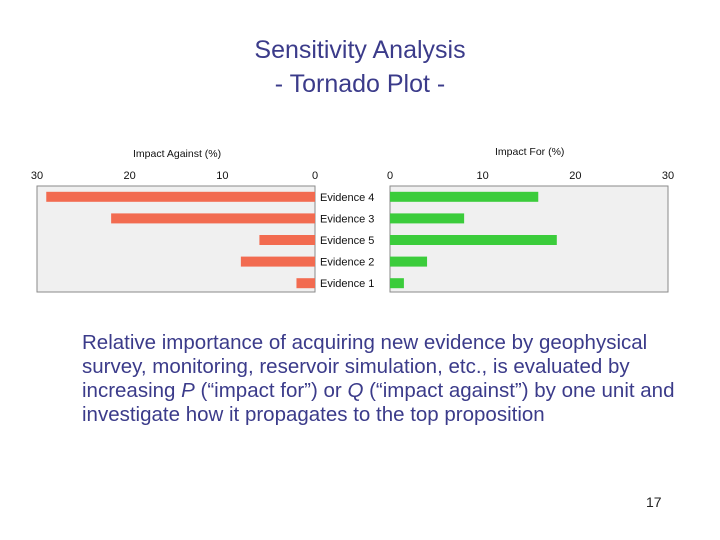 The height and width of the screenshot is (540, 720). What do you see at coordinates (315, 176) in the screenshot?
I see `left-tick-label: 0` at bounding box center [315, 176].